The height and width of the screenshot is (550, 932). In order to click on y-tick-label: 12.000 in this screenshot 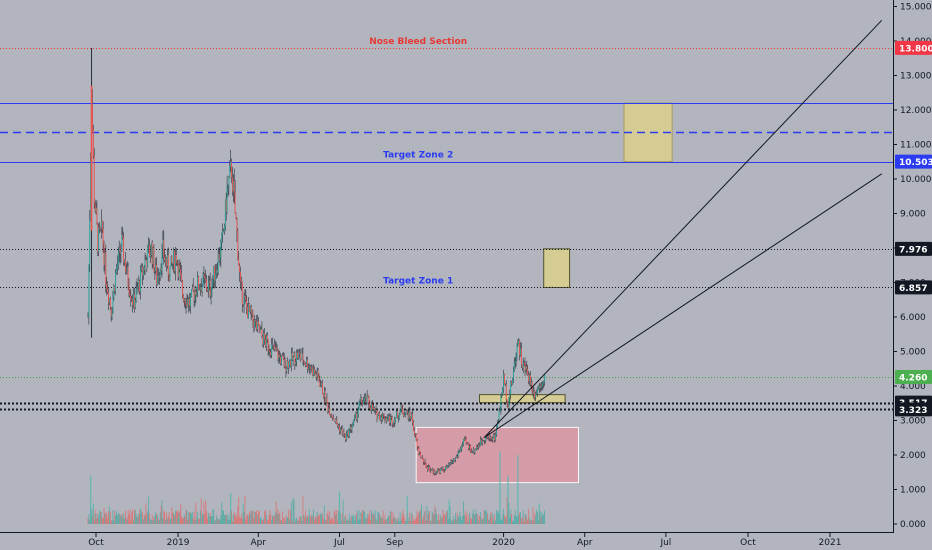, I will do `click(916, 111)`.